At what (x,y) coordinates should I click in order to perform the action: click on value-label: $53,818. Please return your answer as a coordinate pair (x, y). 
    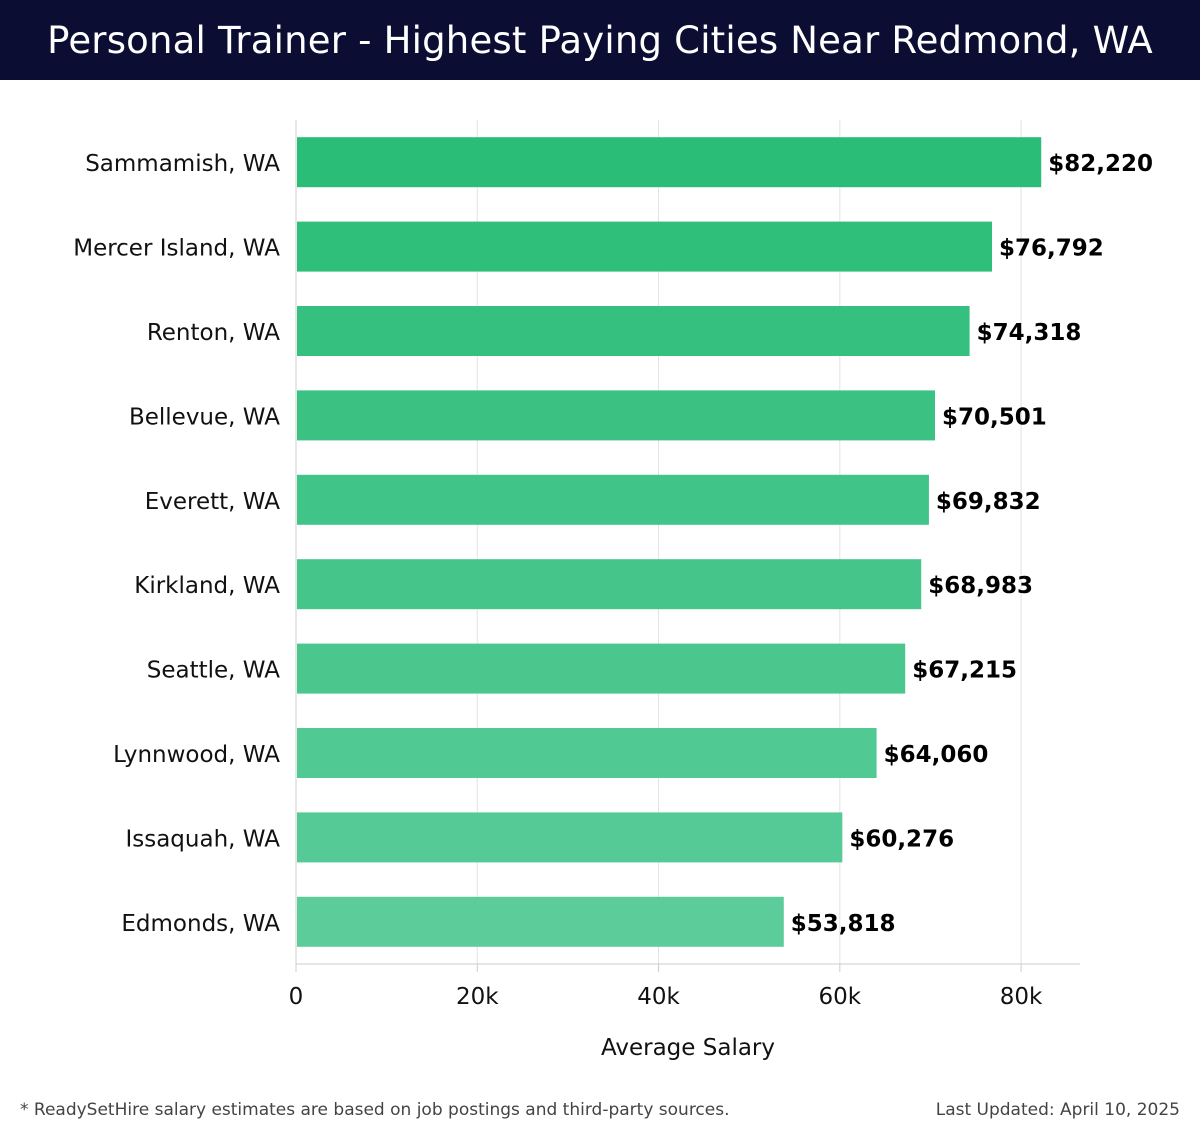
    Looking at the image, I should click on (843, 924).